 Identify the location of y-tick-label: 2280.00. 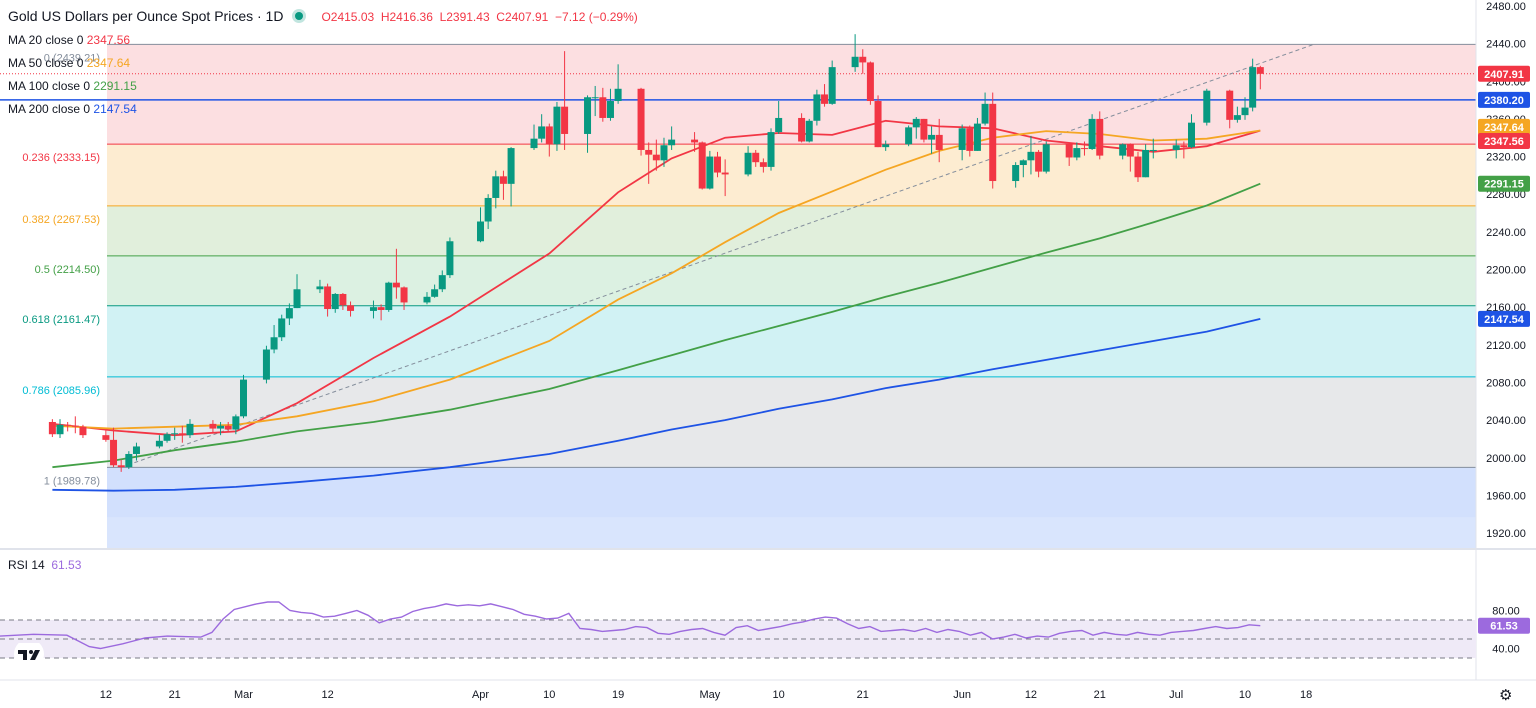
(1506, 195).